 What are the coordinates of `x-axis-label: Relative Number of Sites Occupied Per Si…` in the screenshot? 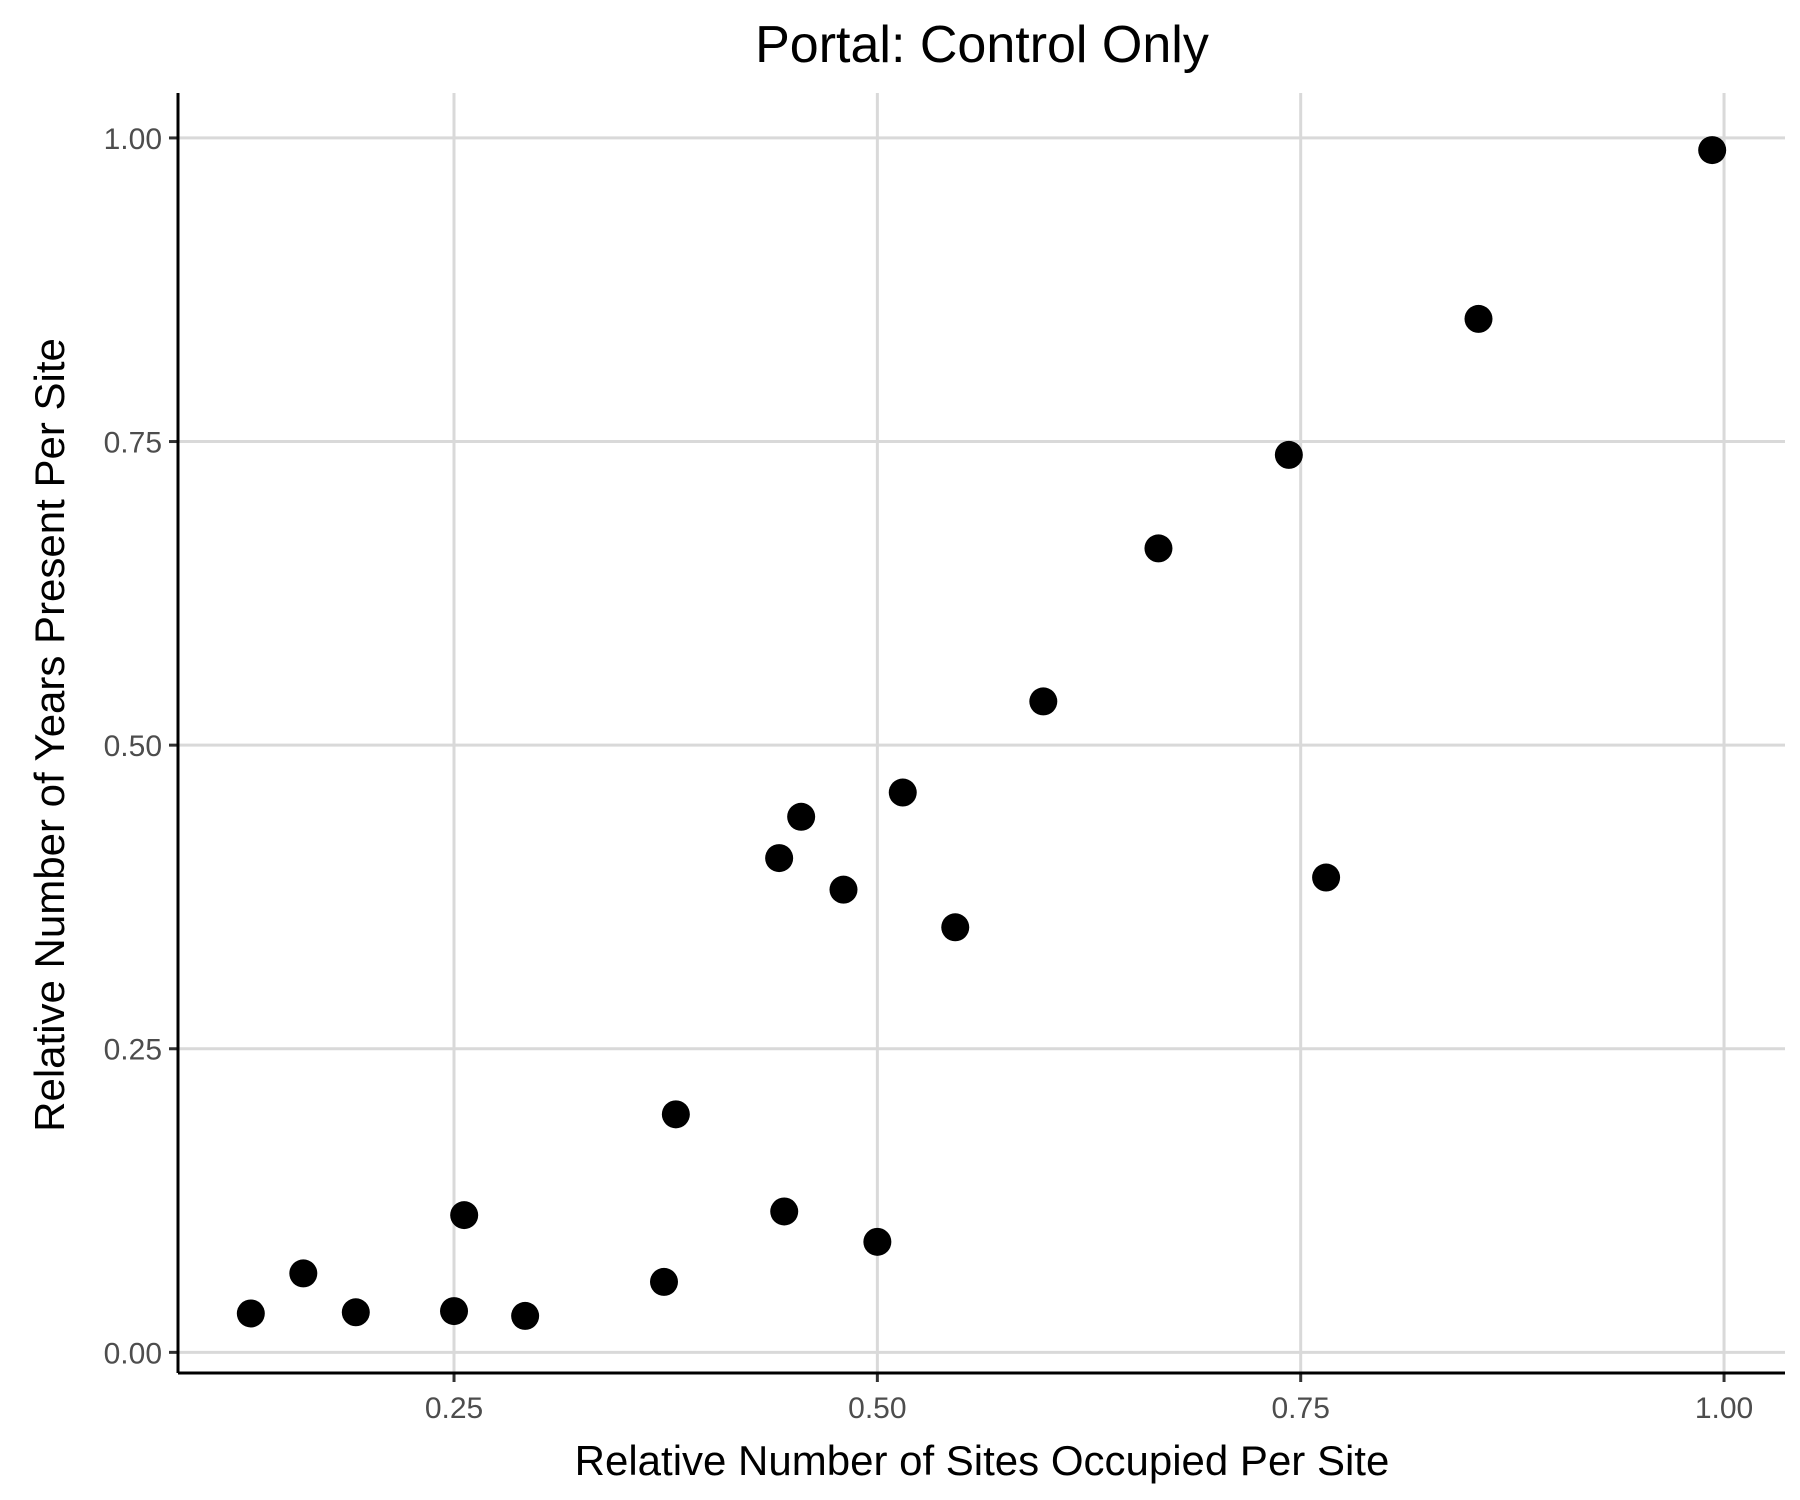 It's located at (982, 1460).